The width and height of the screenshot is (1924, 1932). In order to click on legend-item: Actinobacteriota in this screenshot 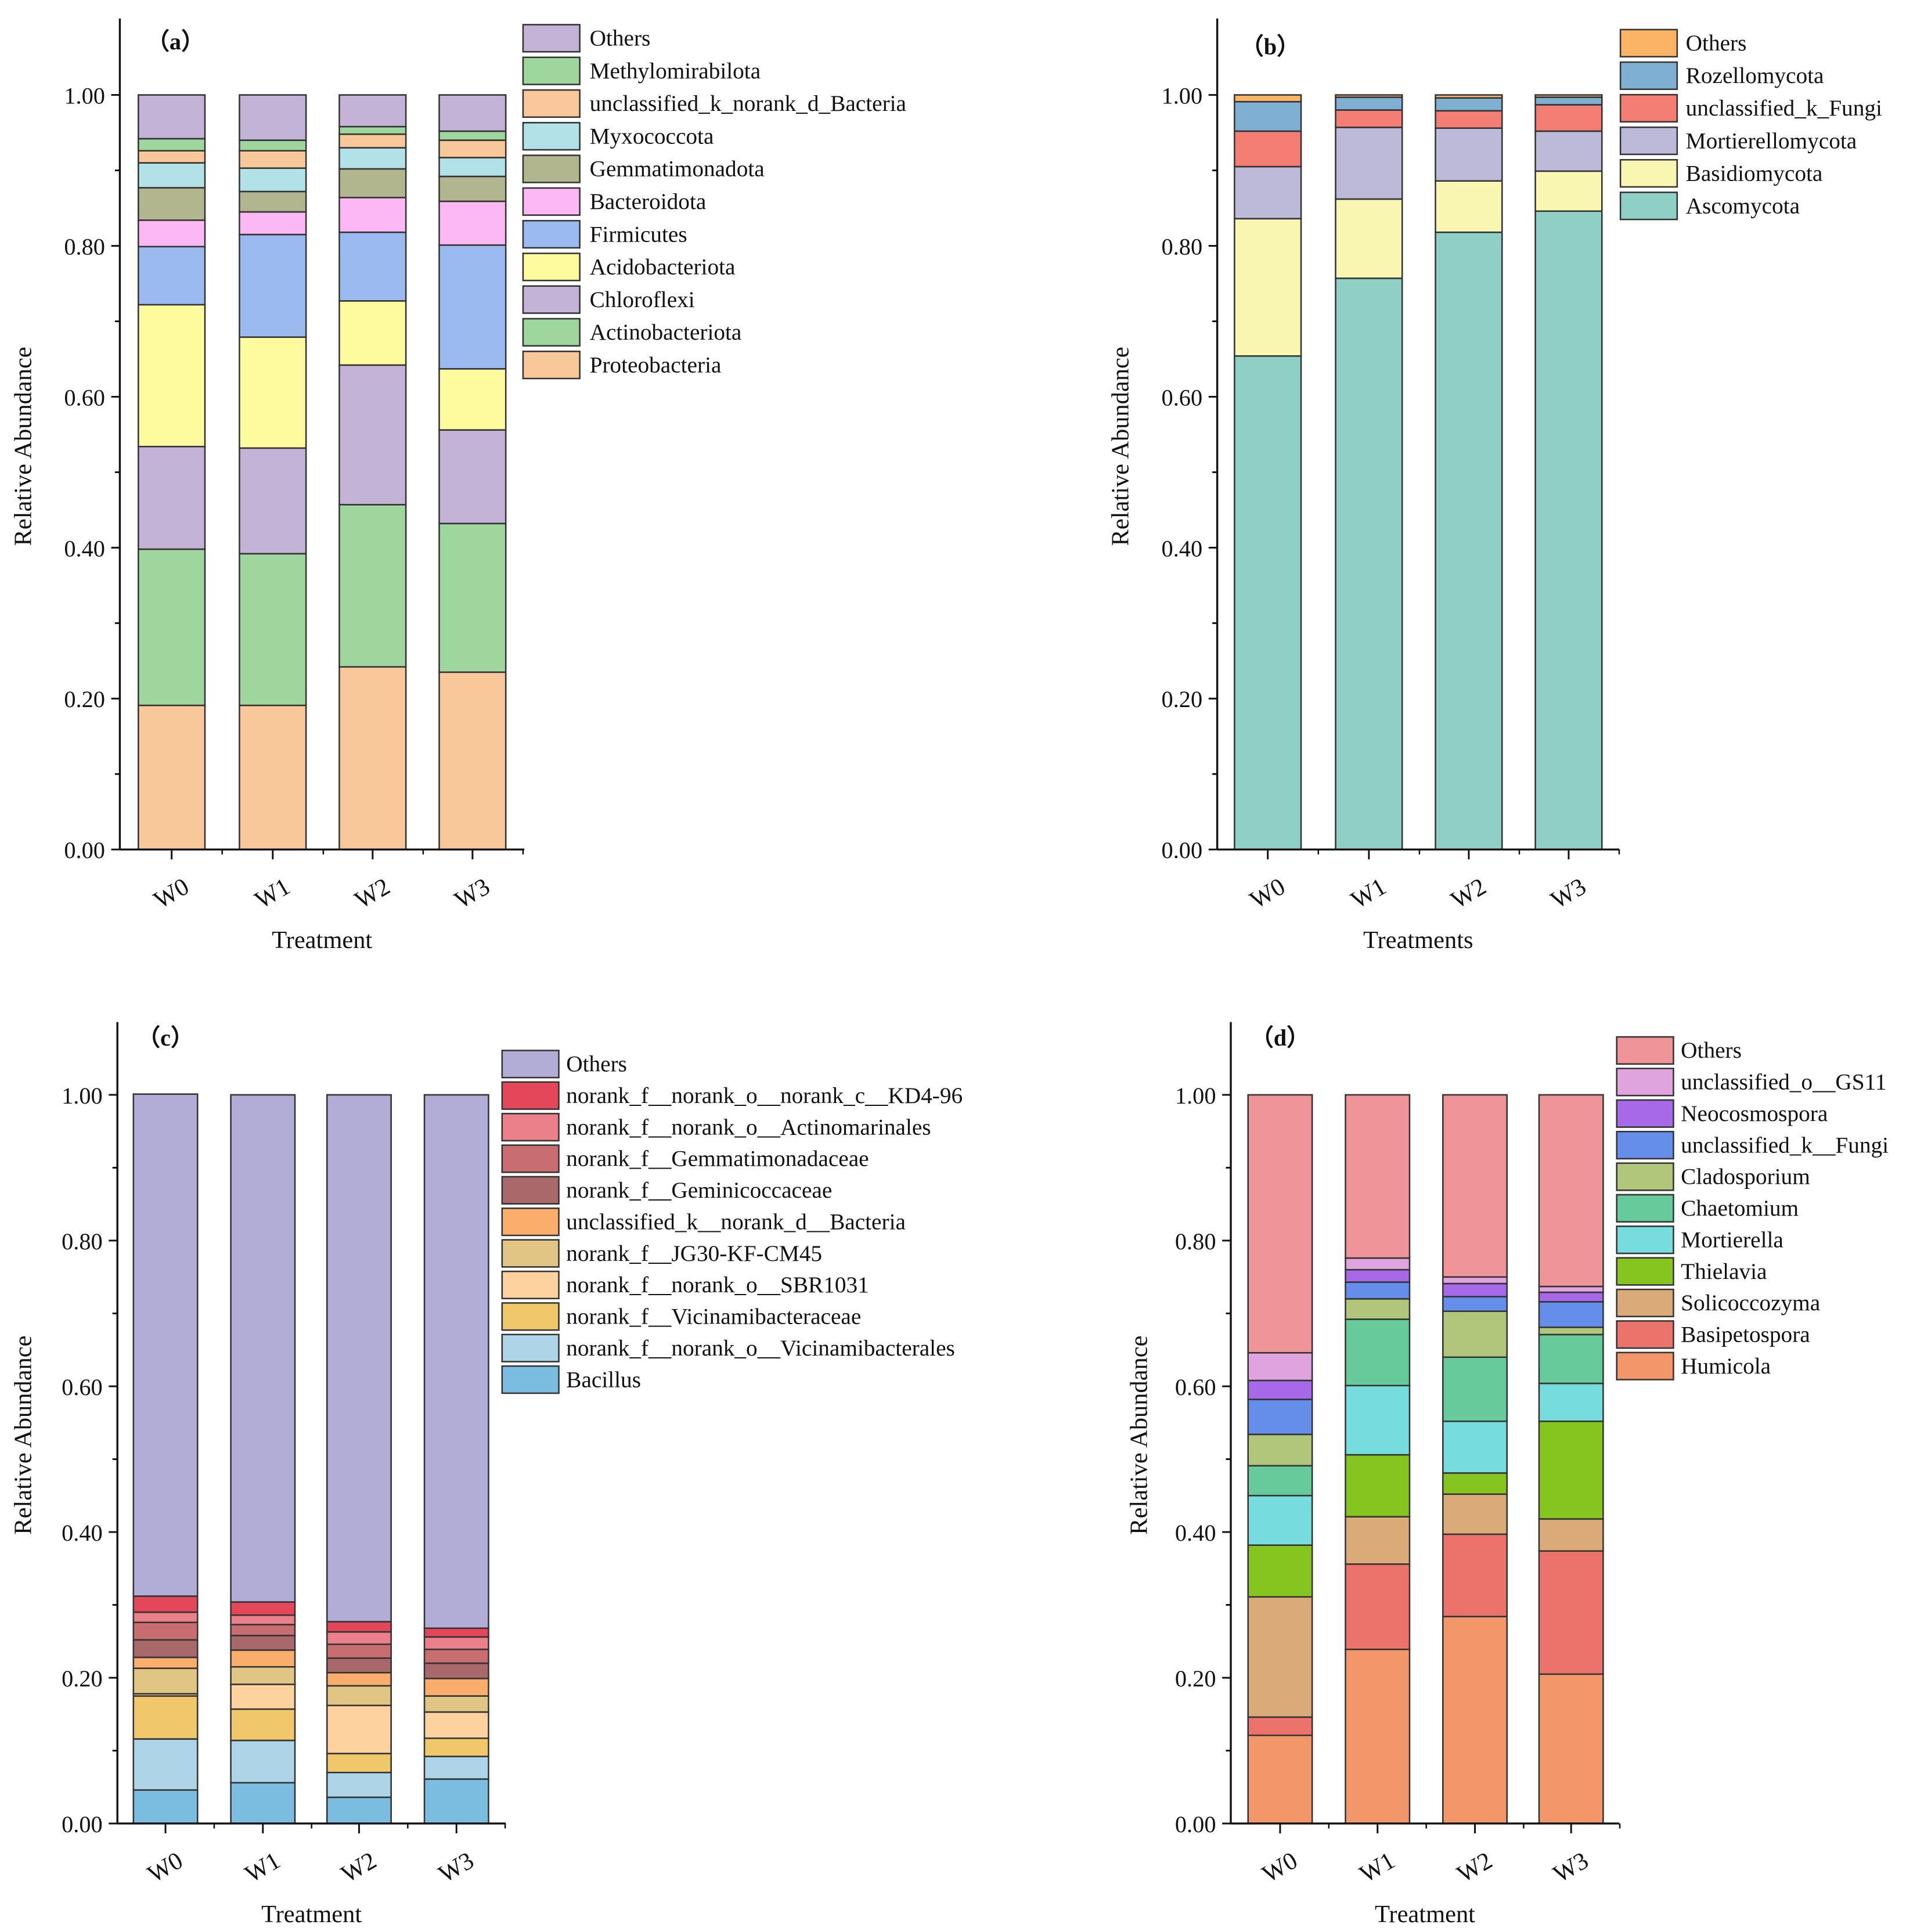, I will do `click(632, 333)`.